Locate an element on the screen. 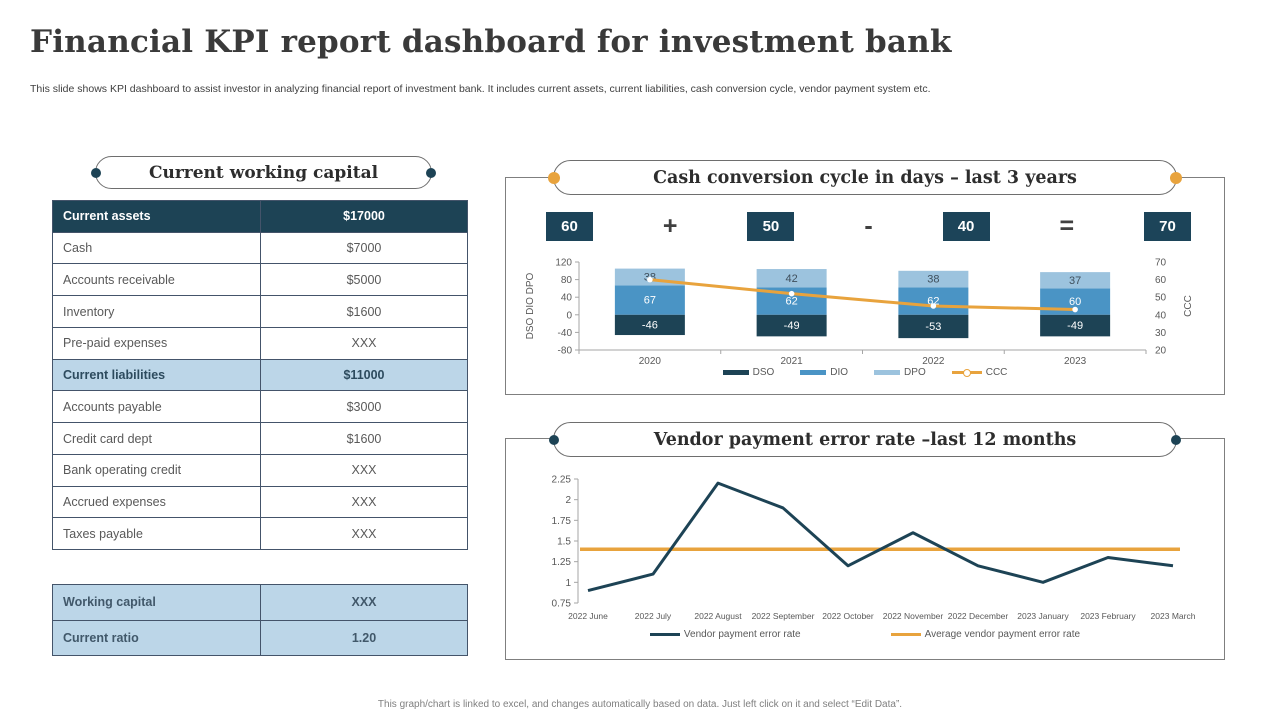 The width and height of the screenshot is (1280, 720). svg-text: 2023 February is located at coordinates (1108, 616).